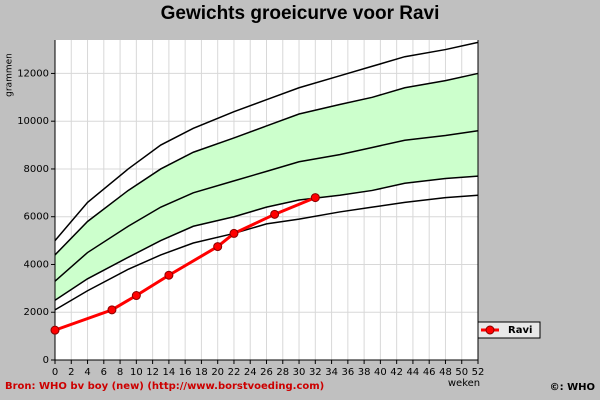 This screenshot has height=400, width=600. Describe the element at coordinates (33, 121) in the screenshot. I see `y-tick-label: 10000` at that location.